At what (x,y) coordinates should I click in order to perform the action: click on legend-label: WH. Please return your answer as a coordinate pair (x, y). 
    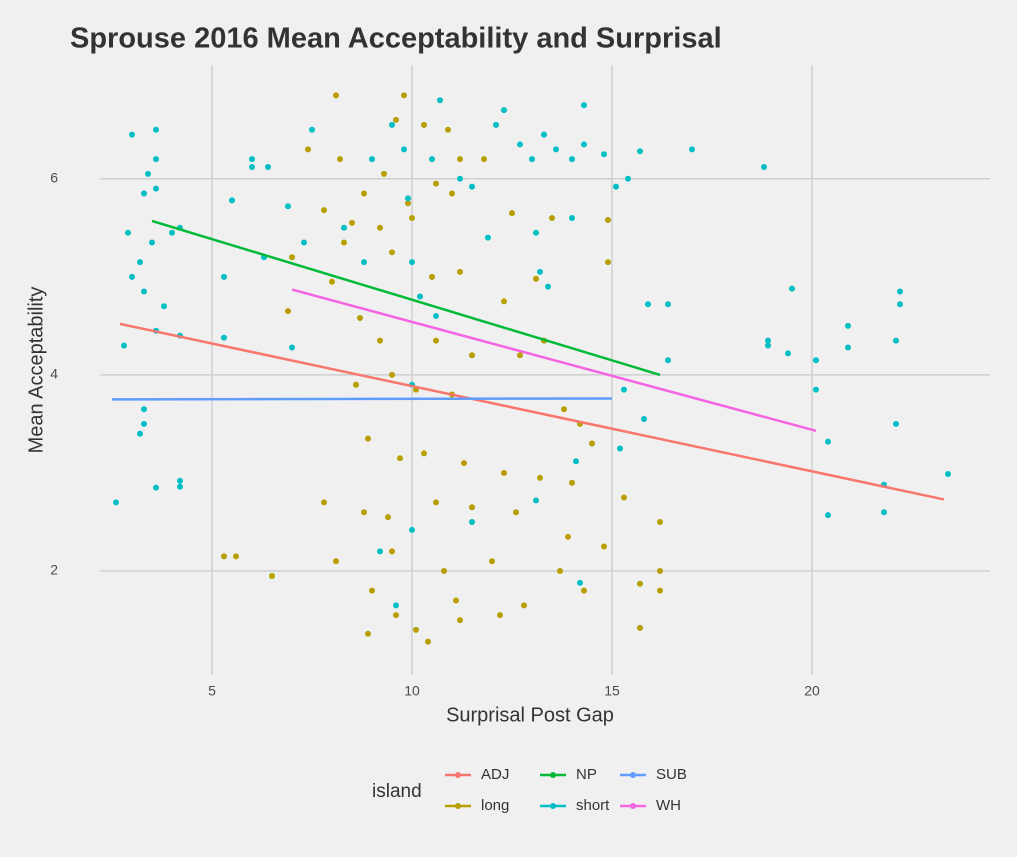
    Looking at the image, I should click on (668, 805).